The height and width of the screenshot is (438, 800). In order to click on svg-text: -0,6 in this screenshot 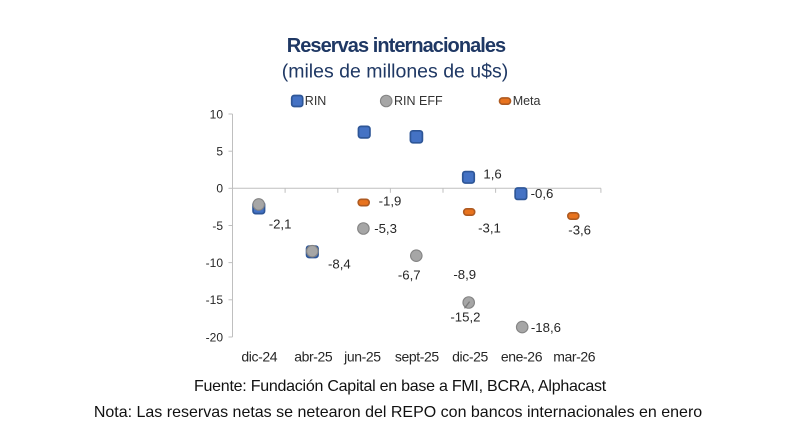, I will do `click(542, 193)`.